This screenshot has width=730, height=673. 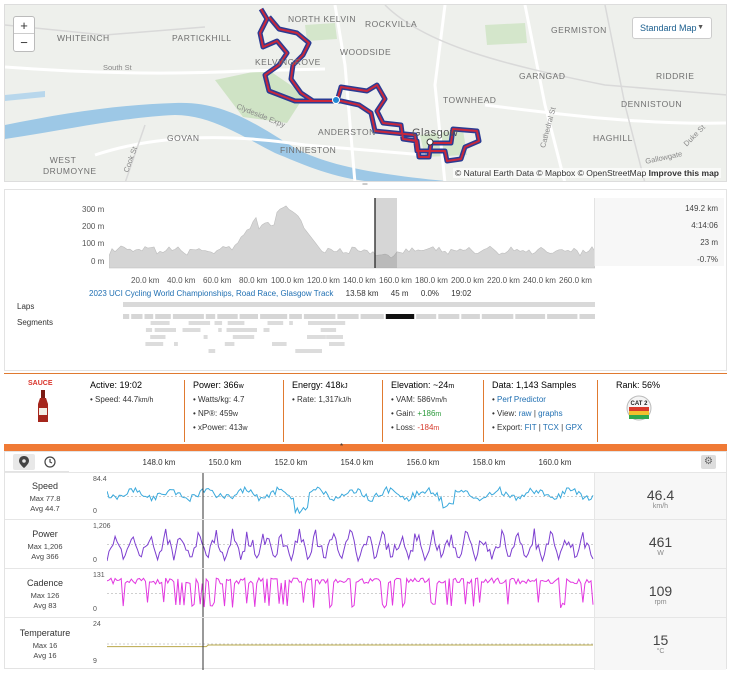 I want to click on map-label: RIDDRIE, so click(x=675, y=76).